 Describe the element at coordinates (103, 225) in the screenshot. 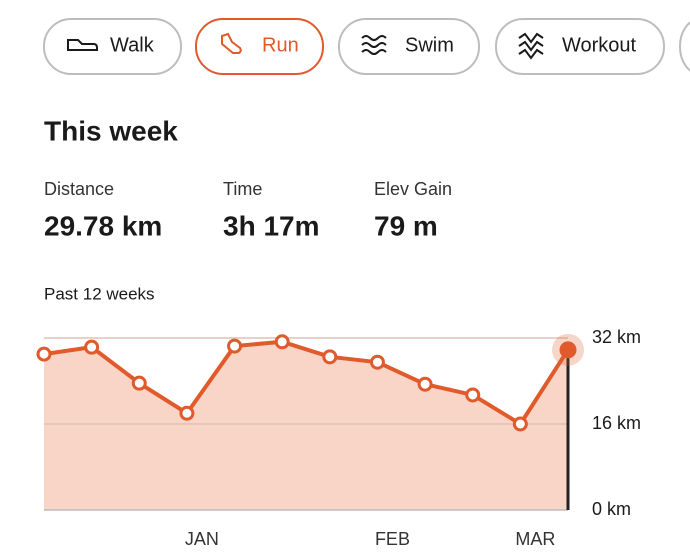

I see `stat-value: 29.78 km` at that location.